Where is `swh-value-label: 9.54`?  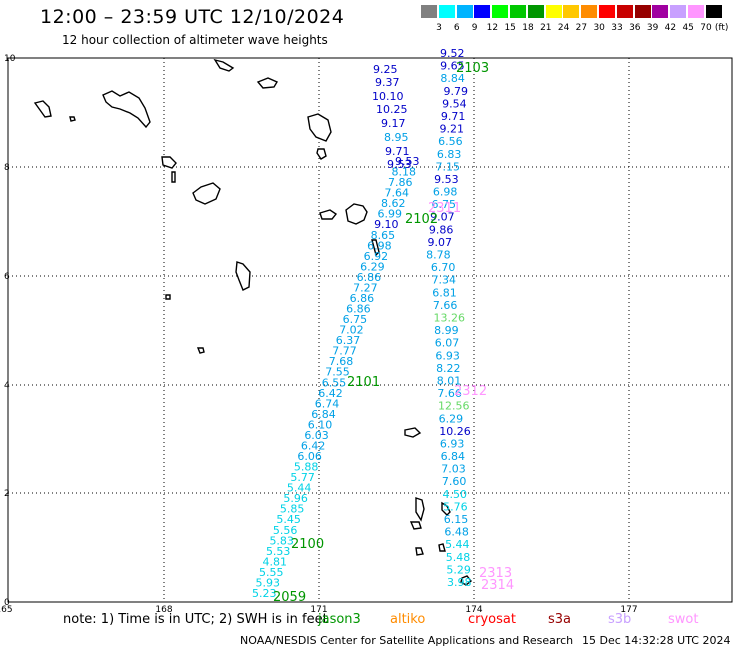 swh-value-label: 9.54 is located at coordinates (454, 103).